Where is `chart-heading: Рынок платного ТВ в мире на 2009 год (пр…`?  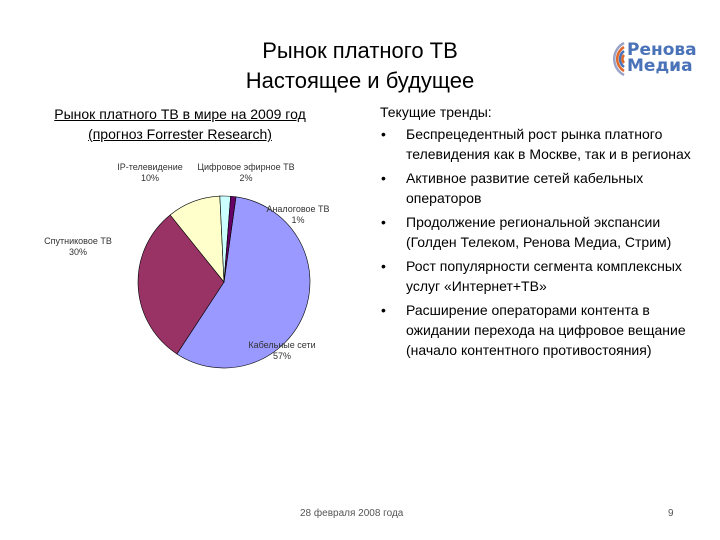 chart-heading: Рынок платного ТВ в мире на 2009 год (пр… is located at coordinates (180, 124).